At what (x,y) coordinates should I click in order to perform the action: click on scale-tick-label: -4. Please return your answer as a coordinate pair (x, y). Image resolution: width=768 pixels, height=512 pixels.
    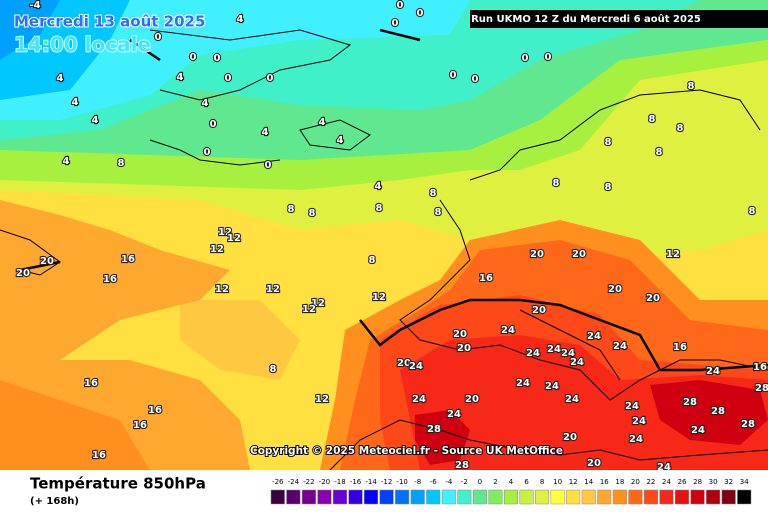
    Looking at the image, I should click on (449, 482).